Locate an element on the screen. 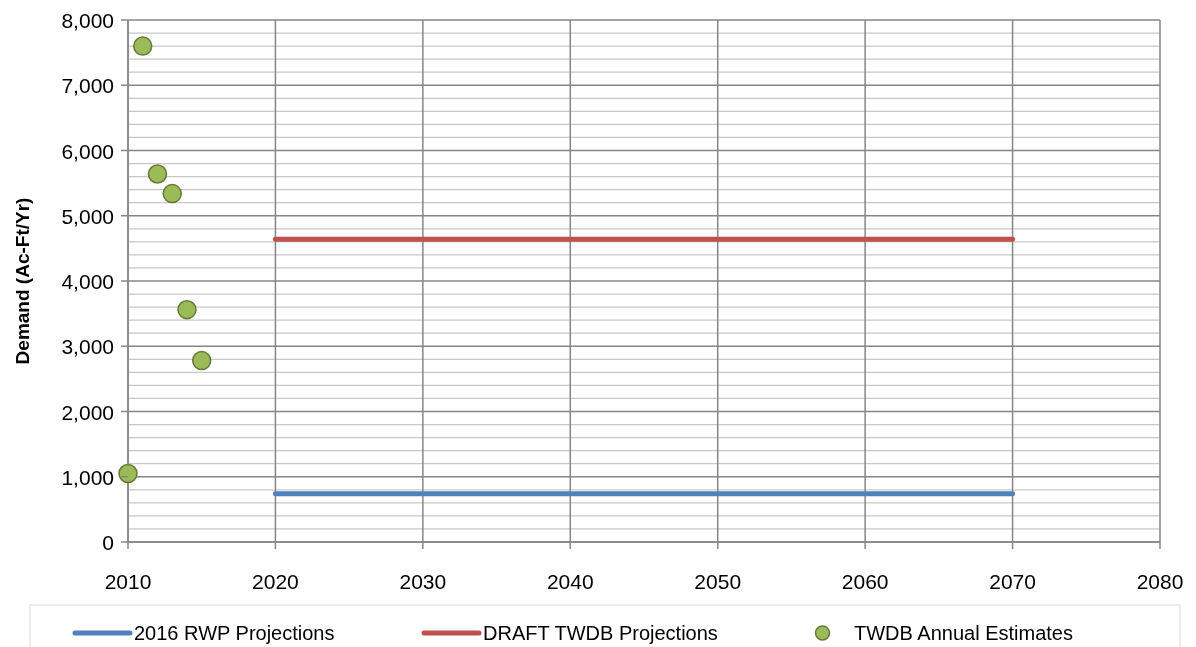  y-tick-label: 0 is located at coordinates (108, 542).